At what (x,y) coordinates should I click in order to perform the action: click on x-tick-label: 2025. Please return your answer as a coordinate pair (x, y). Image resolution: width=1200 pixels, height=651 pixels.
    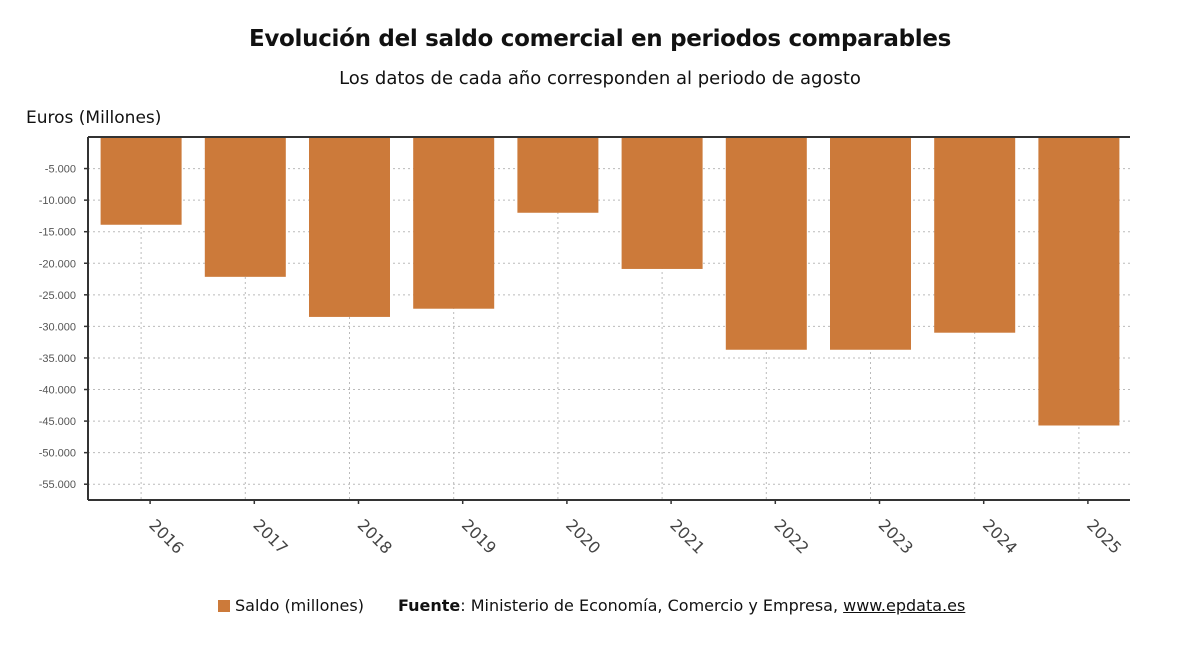
    Looking at the image, I should click on (1104, 536).